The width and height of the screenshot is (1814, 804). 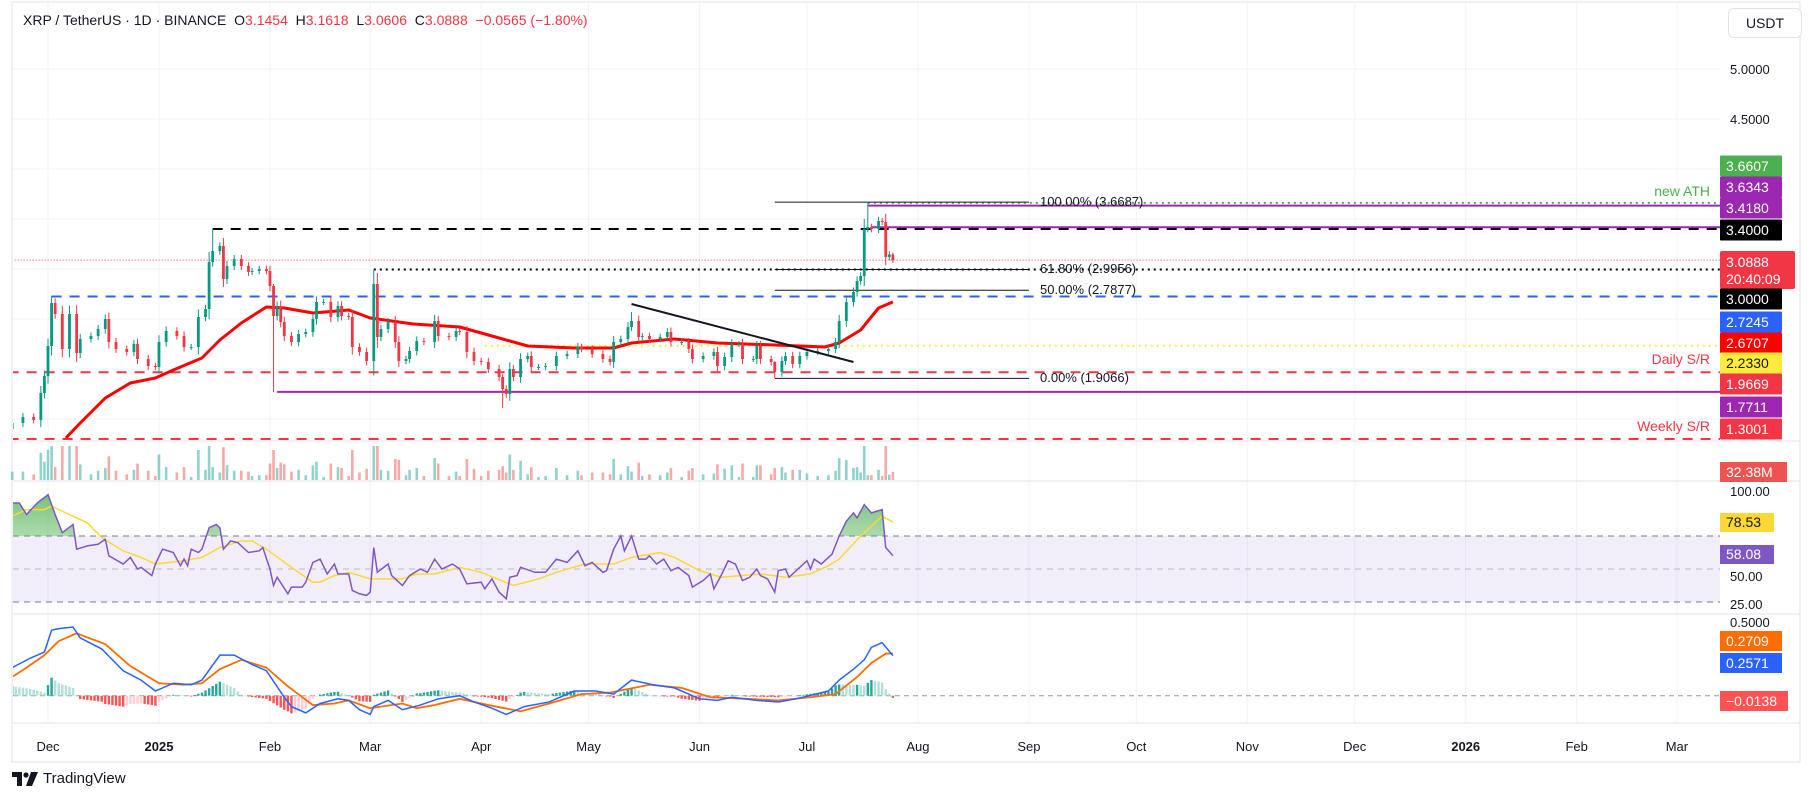 What do you see at coordinates (142, 20) in the screenshot?
I see `interval: 1D` at bounding box center [142, 20].